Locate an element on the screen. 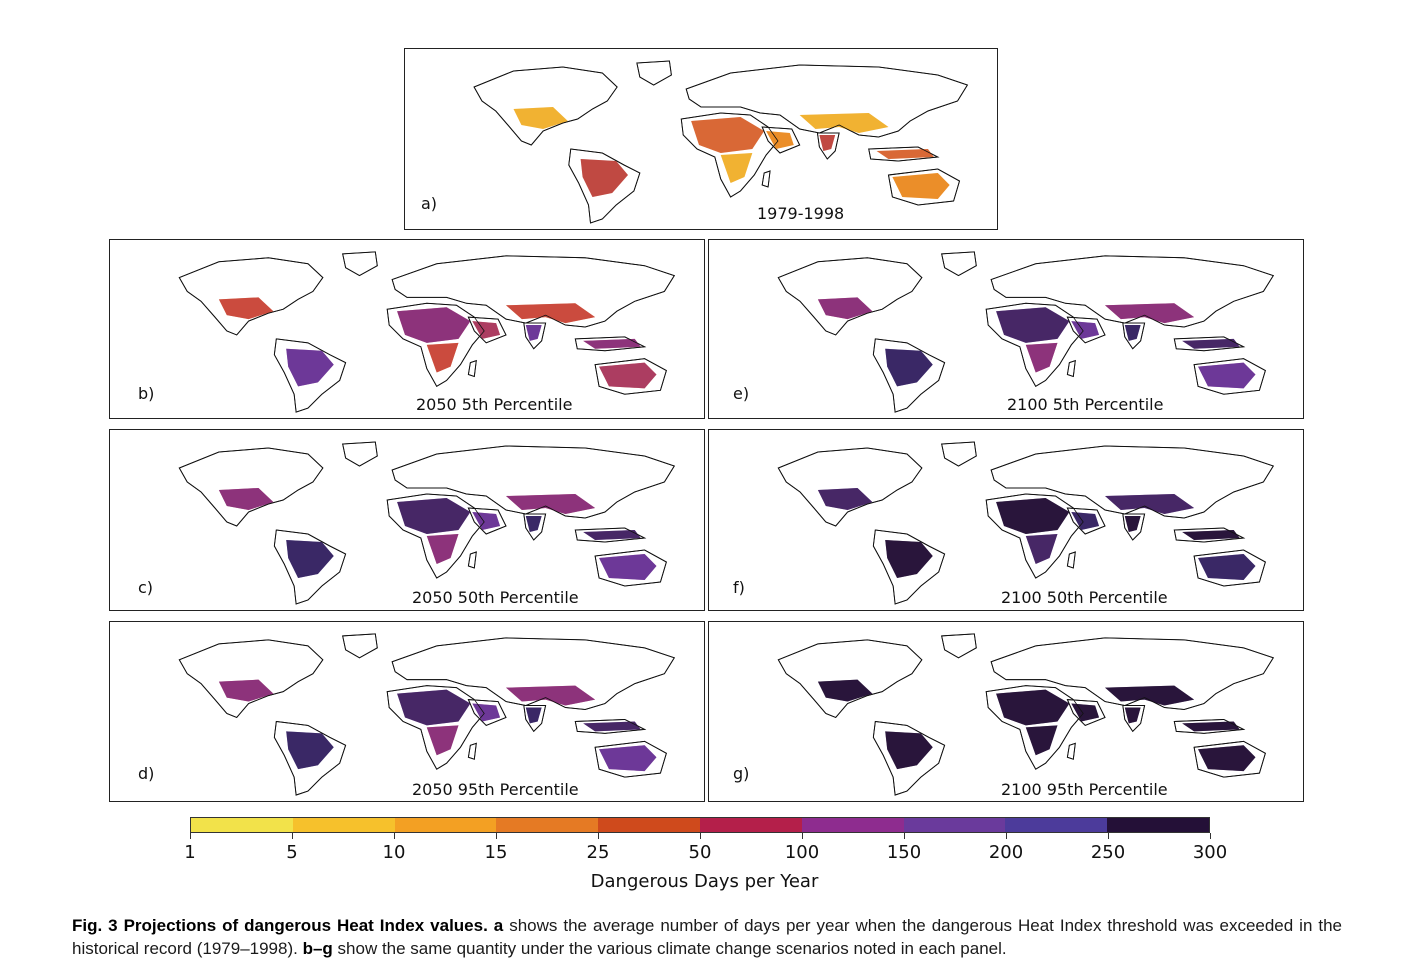 The image size is (1409, 976). panel-title: 2050 5th Percentile is located at coordinates (494, 404).